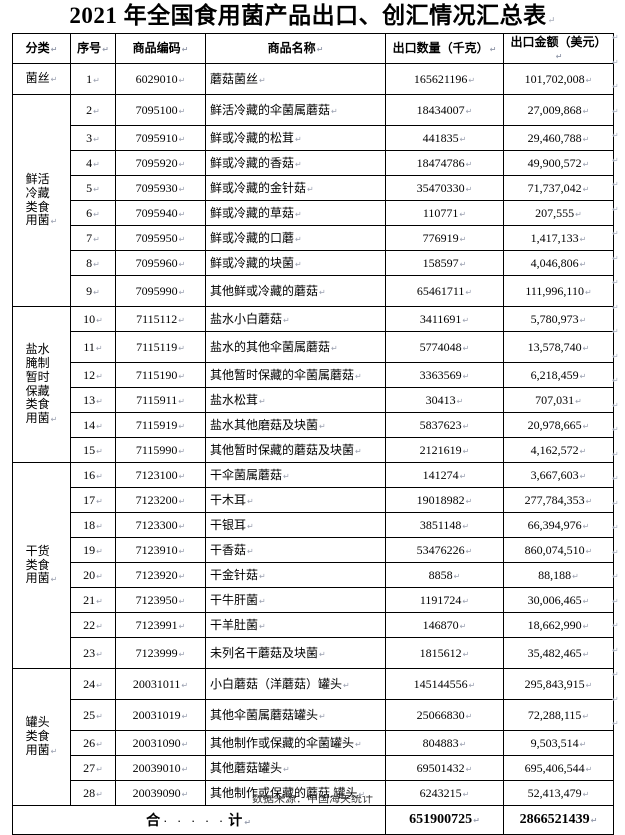  Describe the element at coordinates (157, 399) in the screenshot. I see `code-cell-value: 7115911` at that location.